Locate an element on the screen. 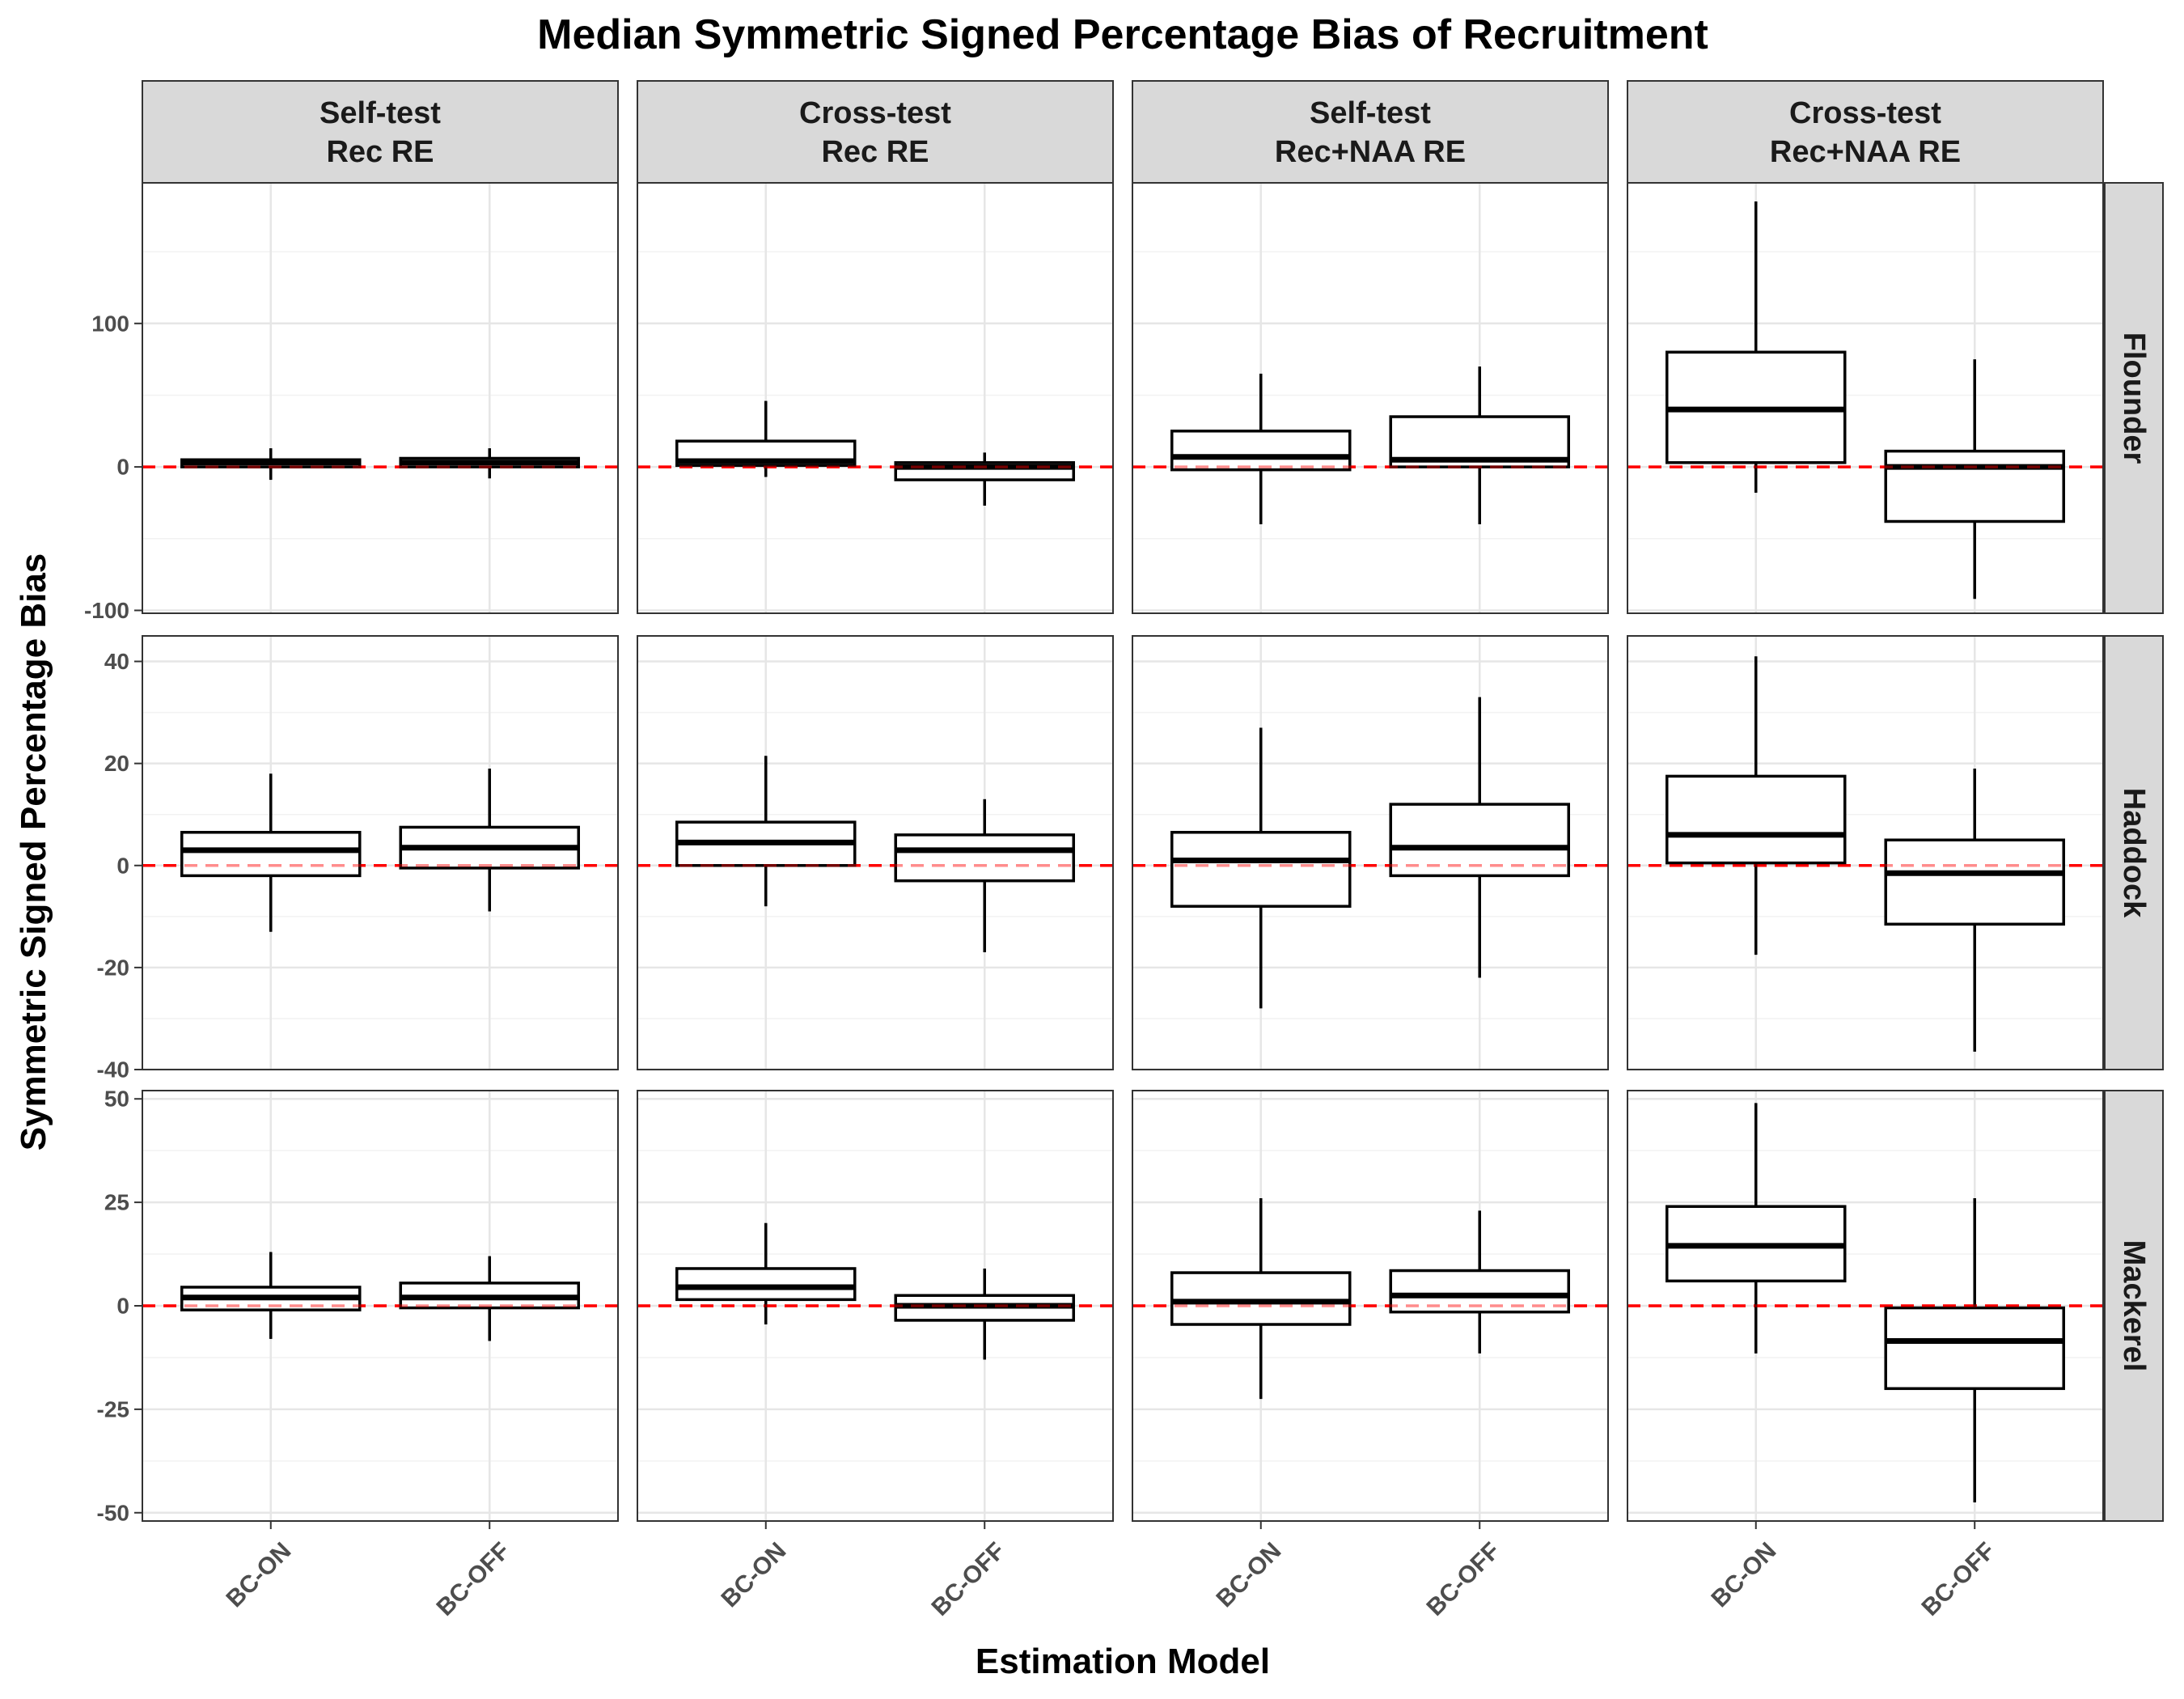  column-strip: Self-test Rec RE is located at coordinates (380, 132).